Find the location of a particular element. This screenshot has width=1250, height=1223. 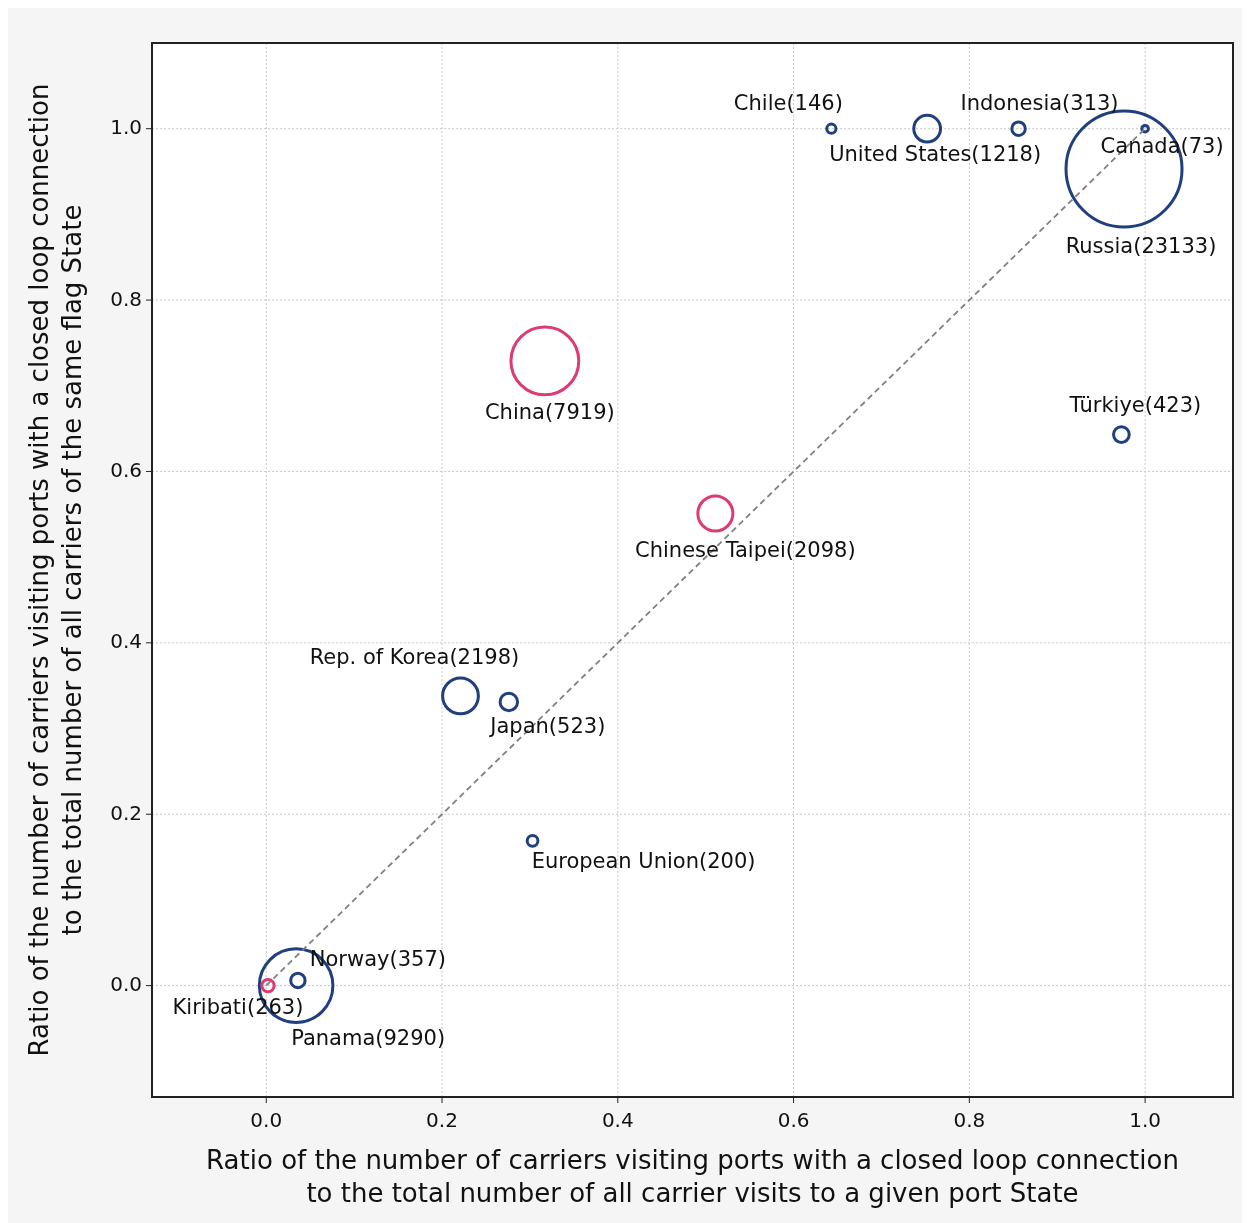

data-label: European Union(200) is located at coordinates (643, 860).